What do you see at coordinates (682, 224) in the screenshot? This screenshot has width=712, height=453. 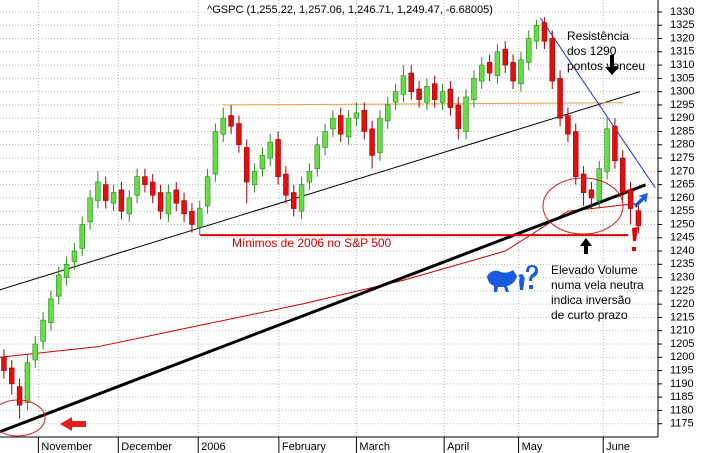 I see `y-tick-label: 1250` at bounding box center [682, 224].